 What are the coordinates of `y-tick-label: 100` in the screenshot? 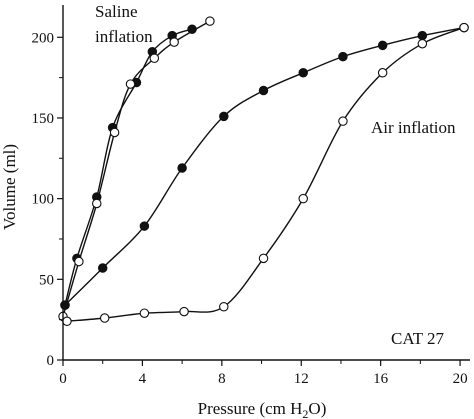 It's located at (43, 200).